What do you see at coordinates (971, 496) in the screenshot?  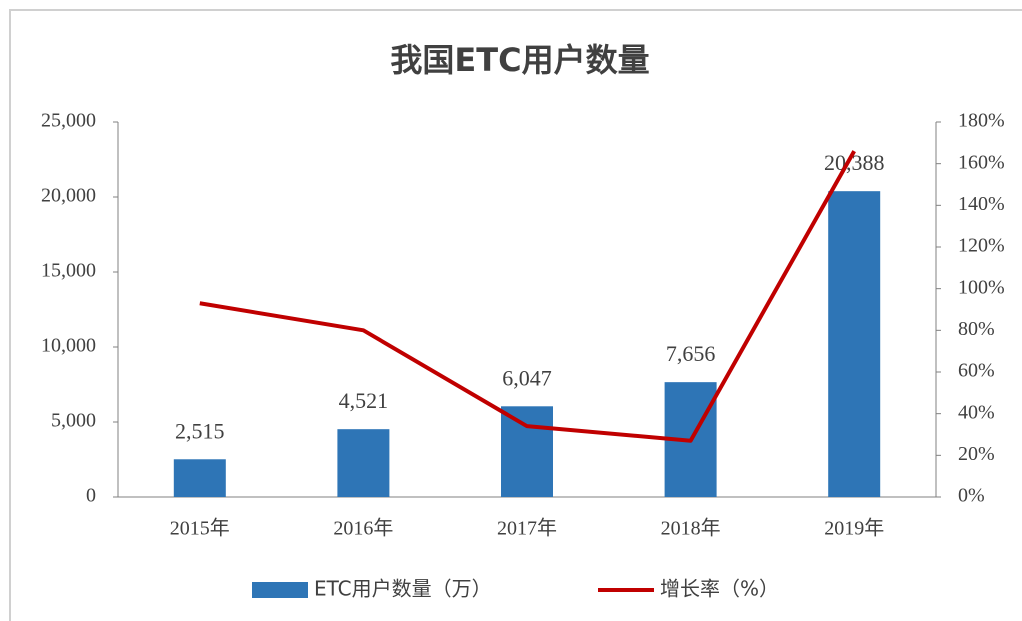 I see `y2-tick-label: 0%` at bounding box center [971, 496].